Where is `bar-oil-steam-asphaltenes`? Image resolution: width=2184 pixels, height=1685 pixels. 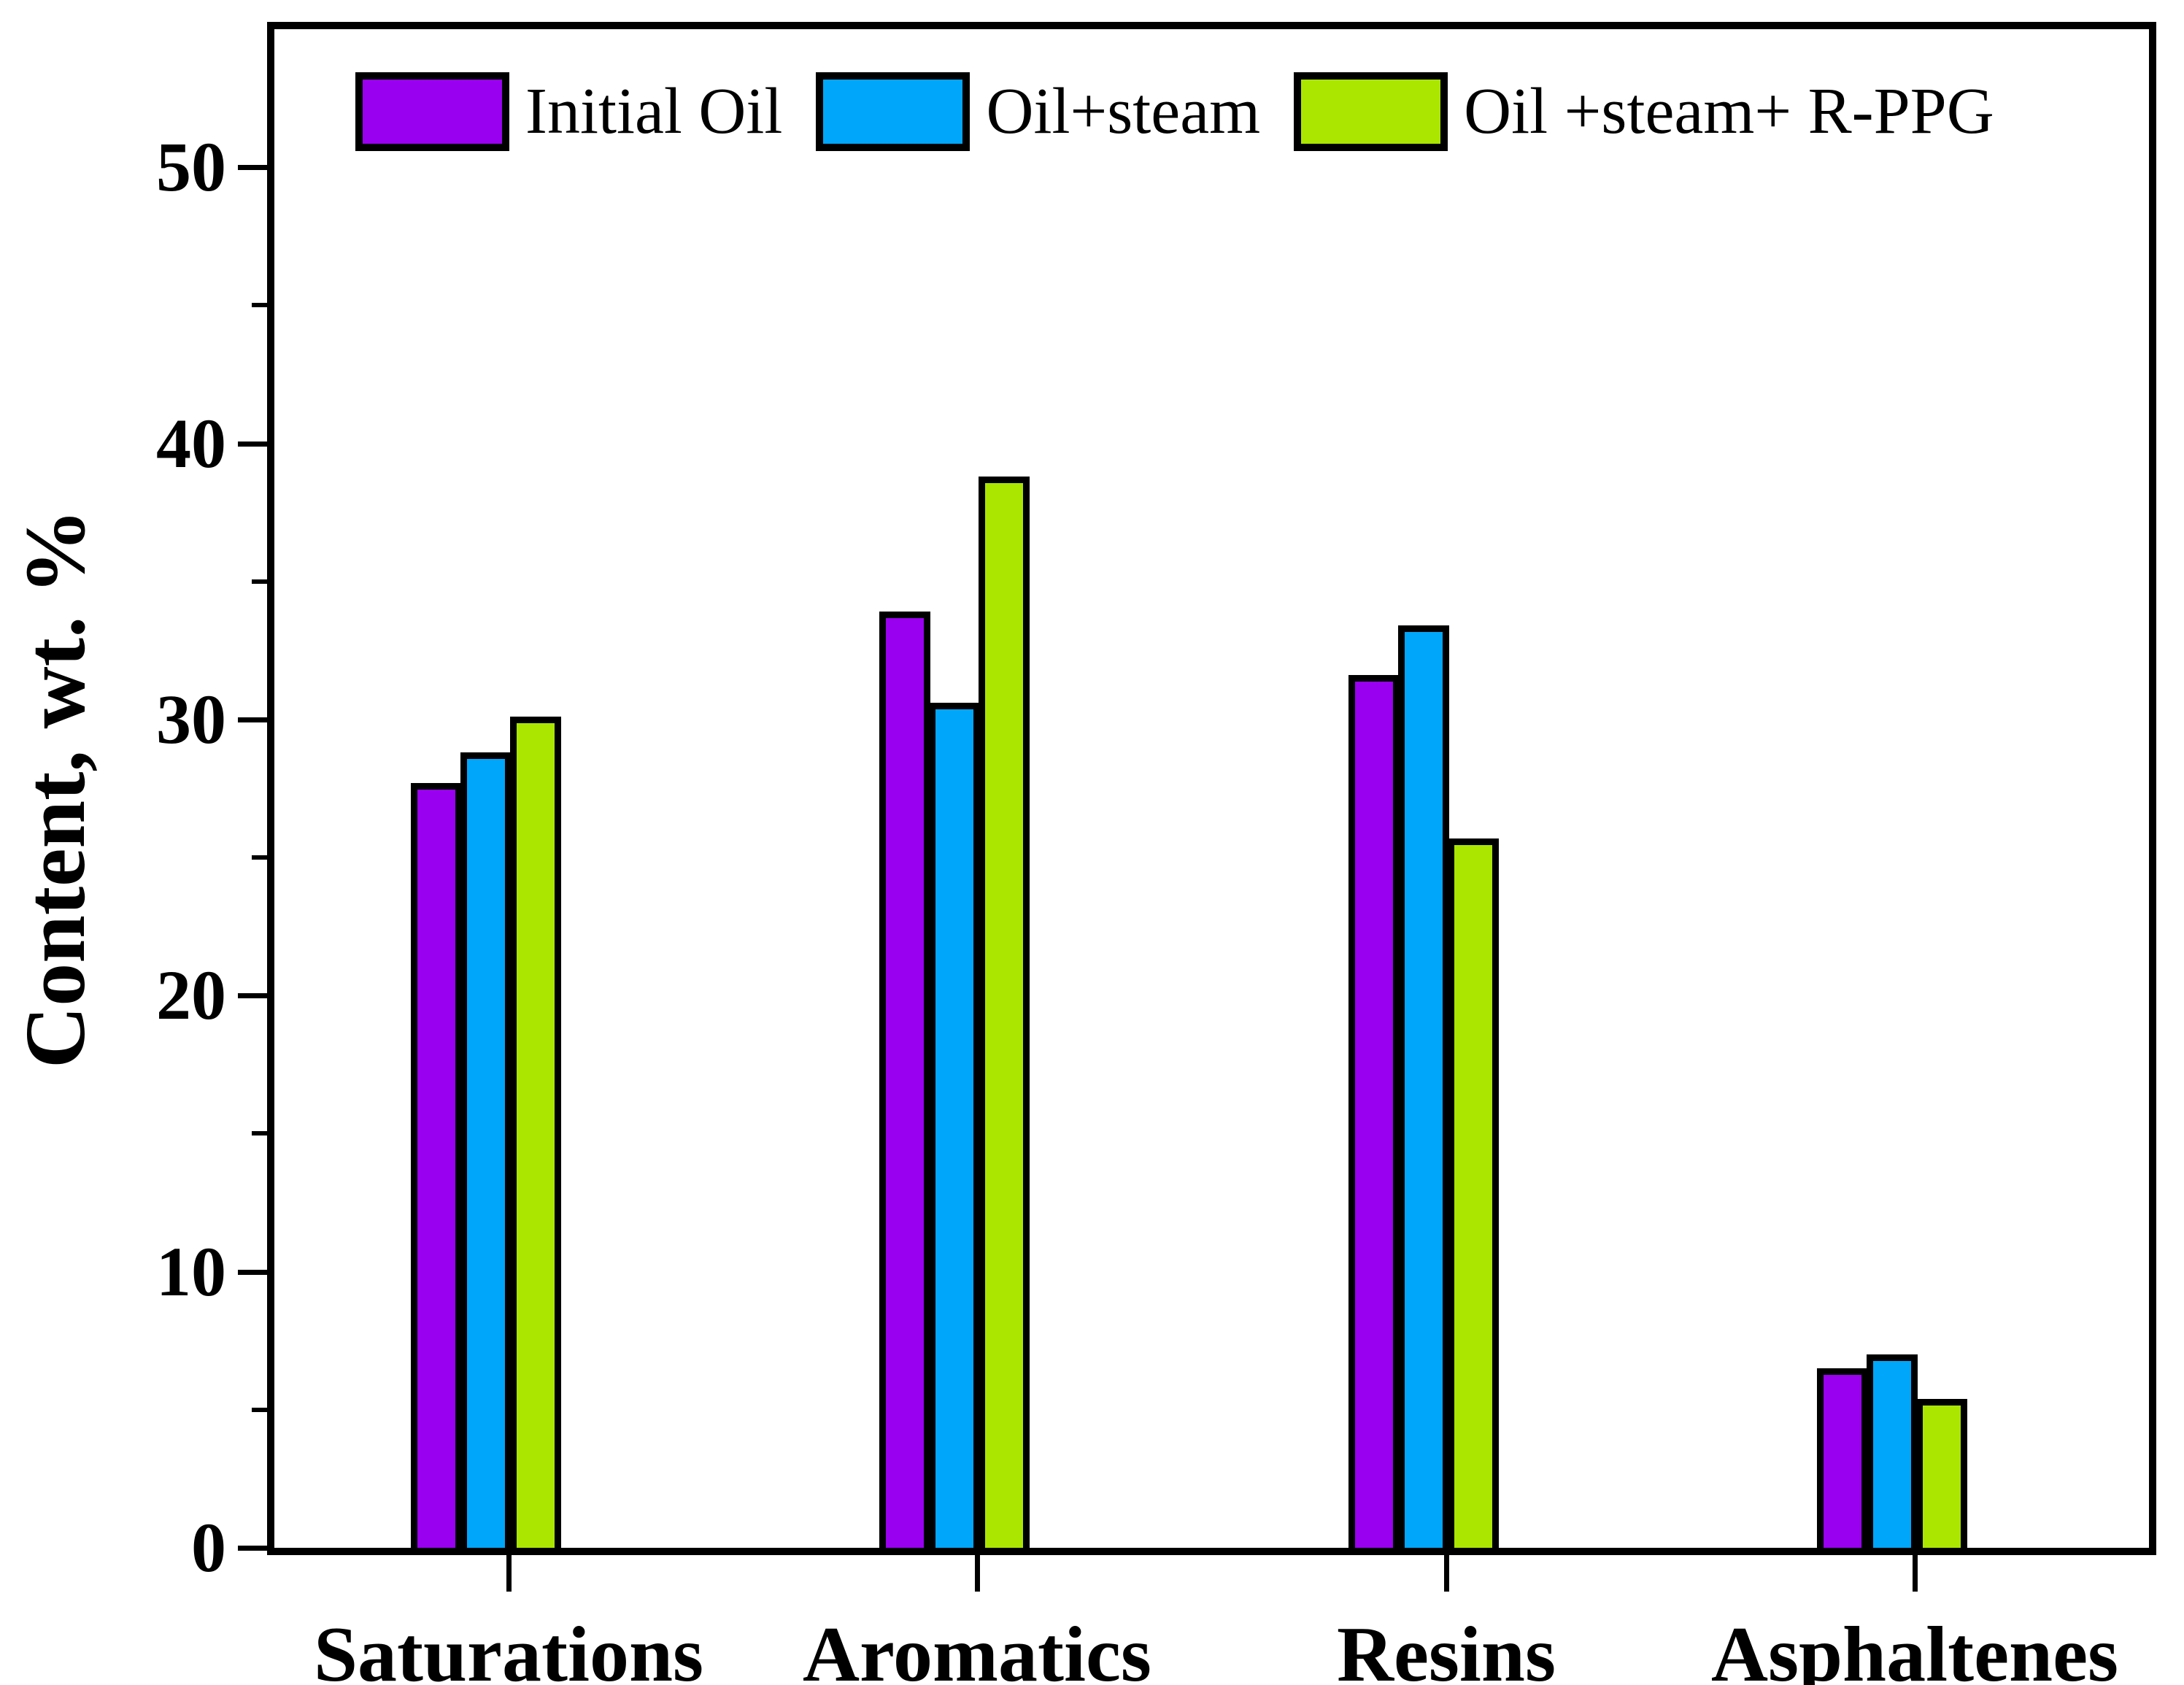
bar-oil-steam-asphaltenes is located at coordinates (1892, 1451).